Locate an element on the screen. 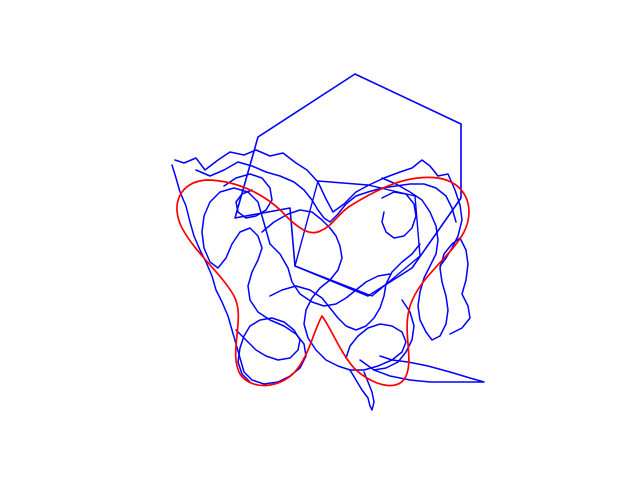 The height and width of the screenshot is (480, 640). scribble-lower-left-loop is located at coordinates (268, 350).